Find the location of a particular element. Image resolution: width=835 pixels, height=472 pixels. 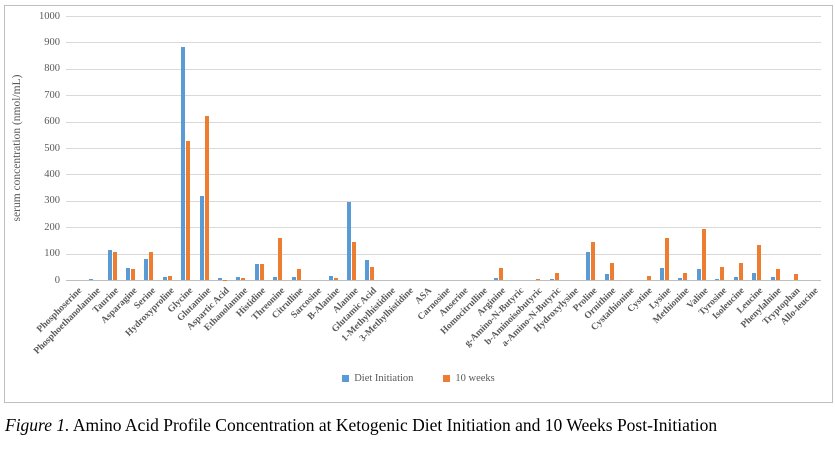

legend-item-diet-initiation: Diet Initiation is located at coordinates (377, 378).